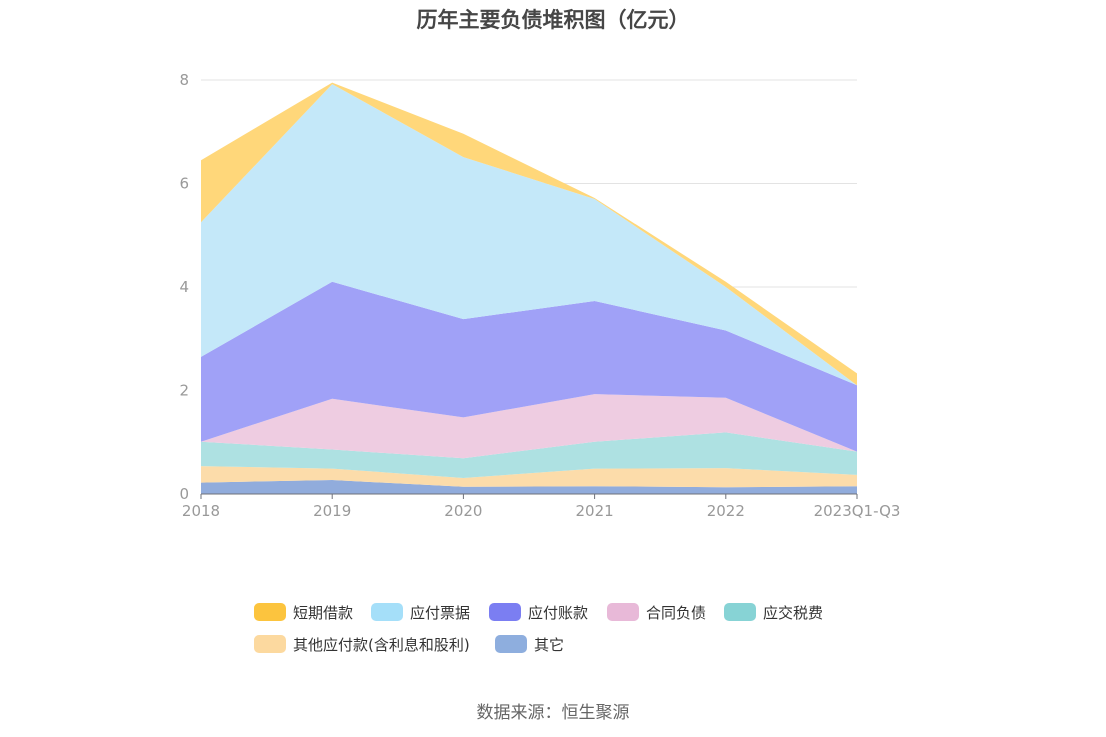  I want to click on legend-item-notes-payable: 应付票据, so click(420, 612).